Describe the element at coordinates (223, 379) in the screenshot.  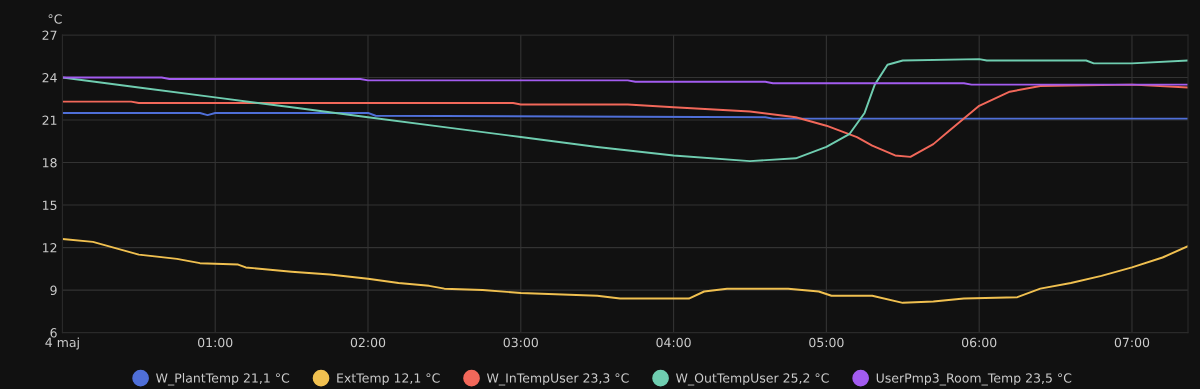
I see `legend-label: W_PlantTemp 21,1 °C` at that location.